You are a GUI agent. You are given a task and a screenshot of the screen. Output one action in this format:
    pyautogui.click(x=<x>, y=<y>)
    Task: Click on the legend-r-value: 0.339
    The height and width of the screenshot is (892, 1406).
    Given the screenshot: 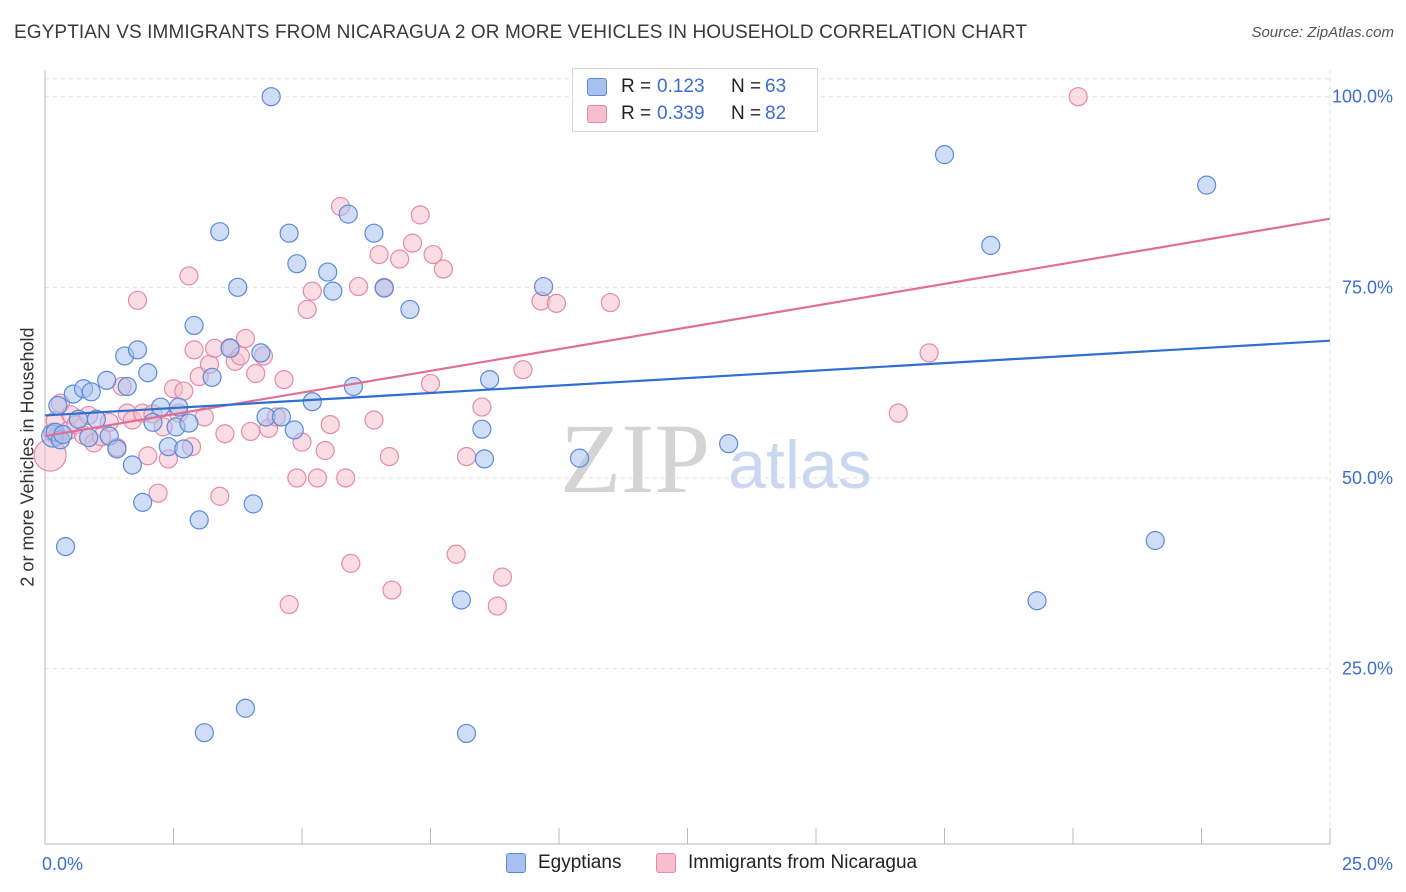 What is the action you would take?
    pyautogui.click(x=681, y=113)
    